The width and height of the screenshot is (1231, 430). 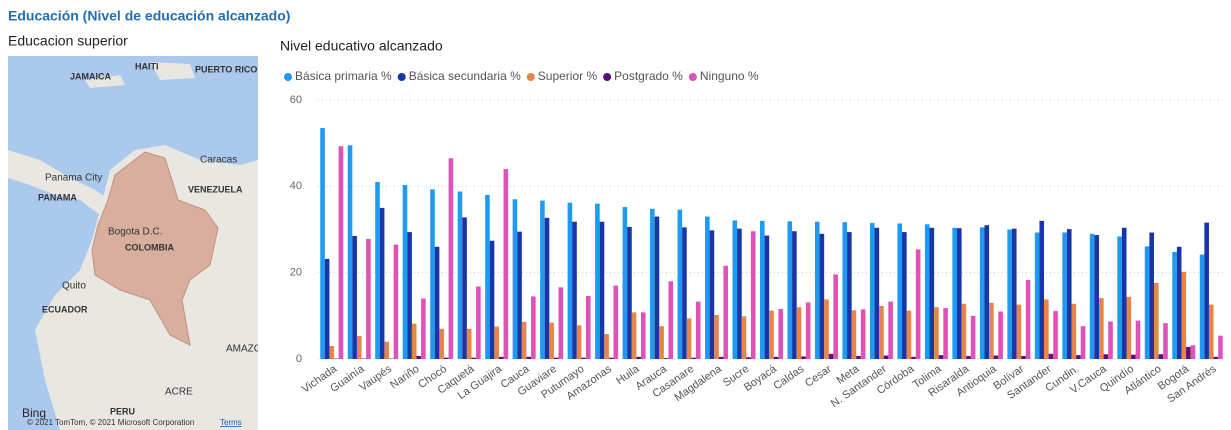 What do you see at coordinates (818, 376) in the screenshot?
I see `x-tick-label: Cesar` at bounding box center [818, 376].